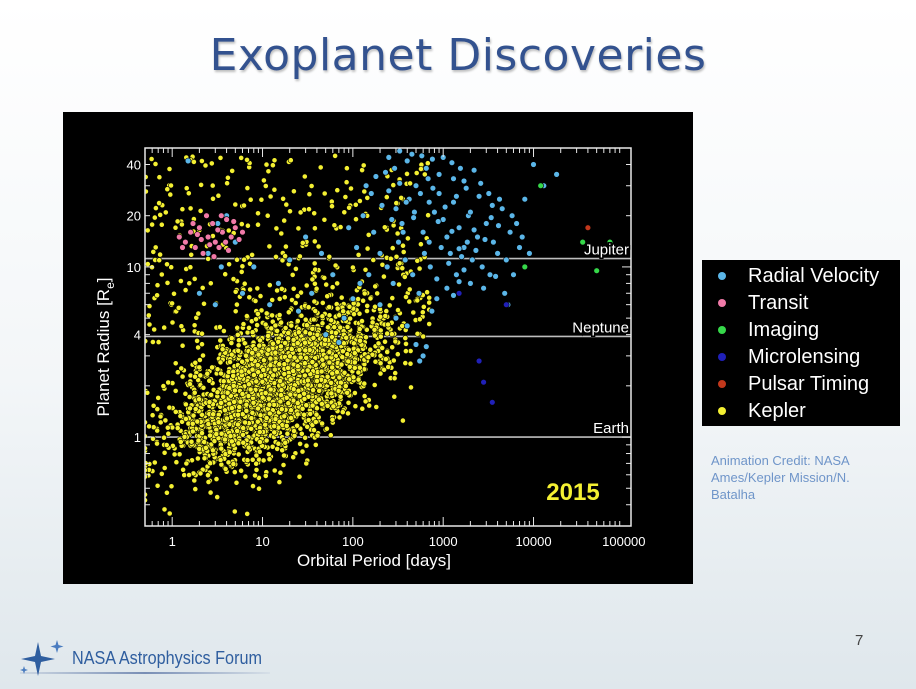 The height and width of the screenshot is (689, 916). I want to click on legend-dot-kepler, so click(722, 411).